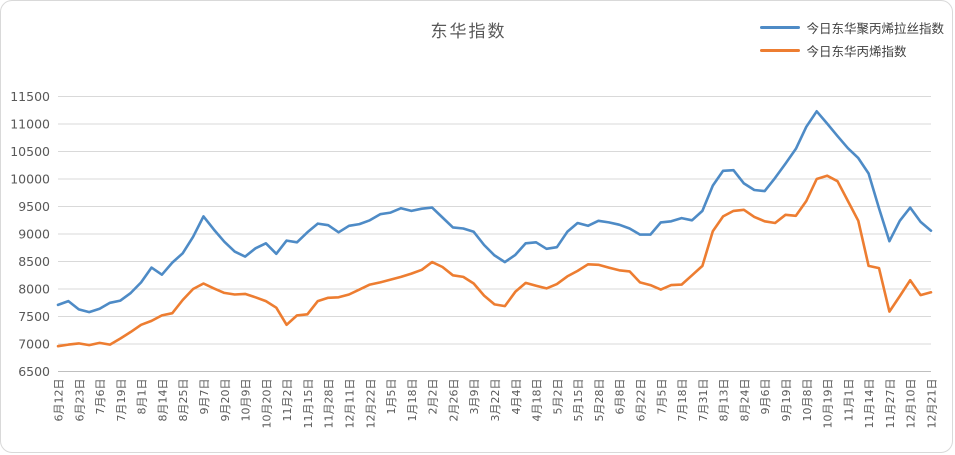 Image resolution: width=955 pixels, height=455 pixels. I want to click on x-axis-tick-label: 8月25日, so click(183, 400).